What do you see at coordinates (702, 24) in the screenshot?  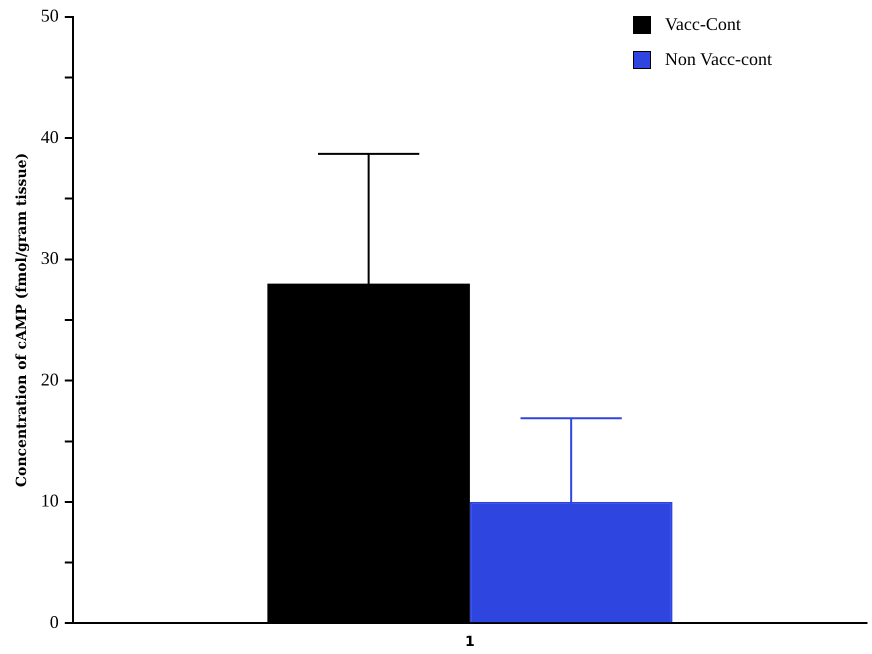 I see `legend-label: Vacc-Cont` at bounding box center [702, 24].